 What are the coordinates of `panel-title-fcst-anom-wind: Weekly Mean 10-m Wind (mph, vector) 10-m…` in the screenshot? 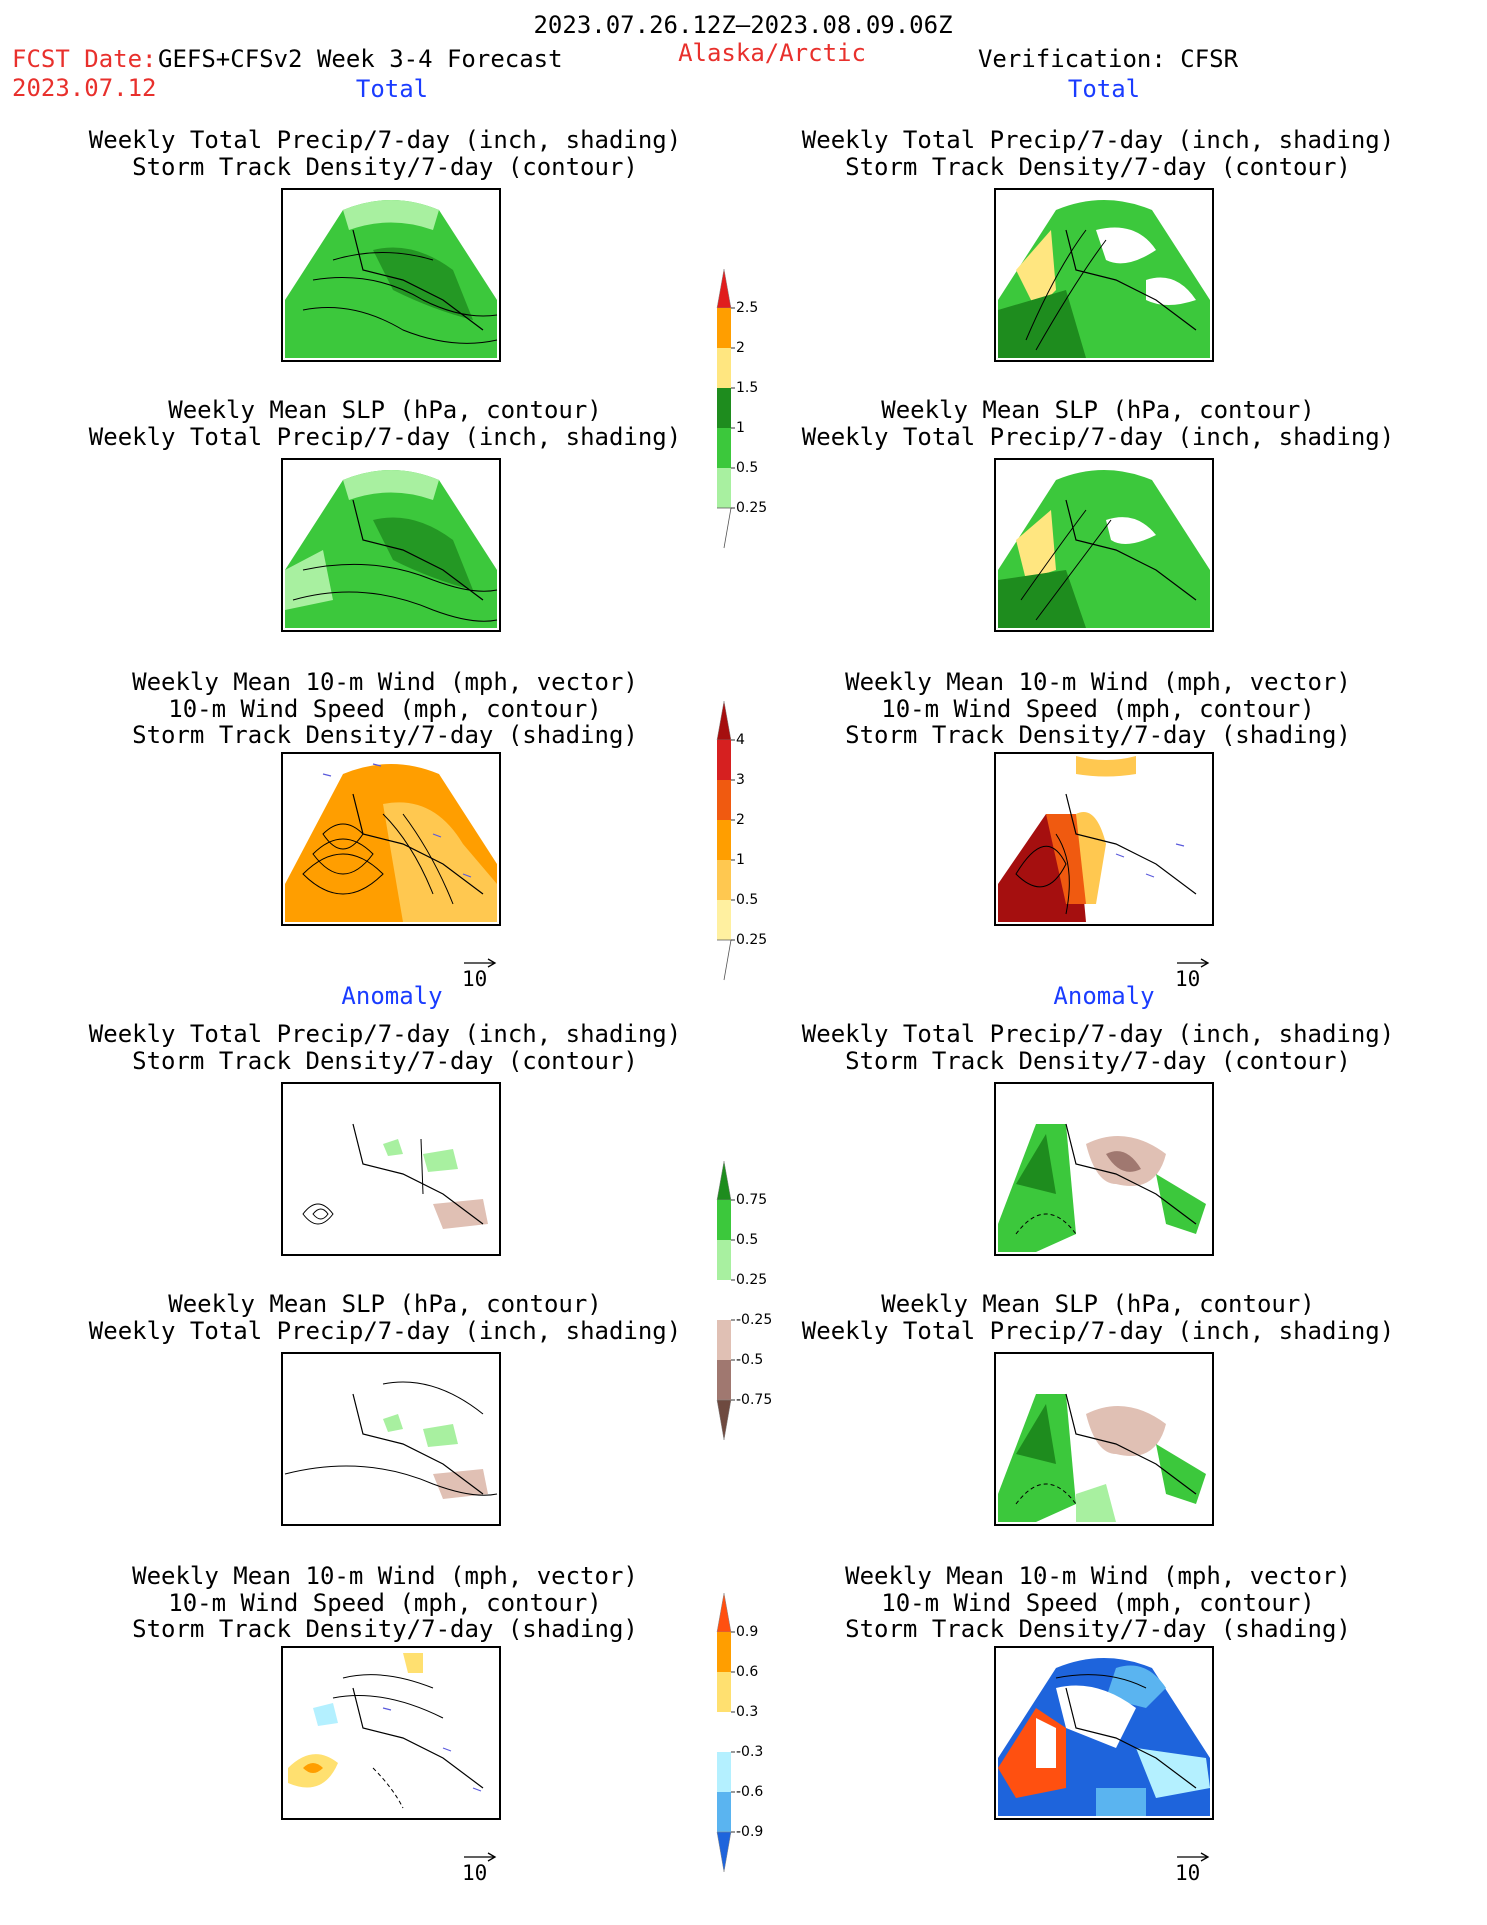 It's located at (385, 1603).